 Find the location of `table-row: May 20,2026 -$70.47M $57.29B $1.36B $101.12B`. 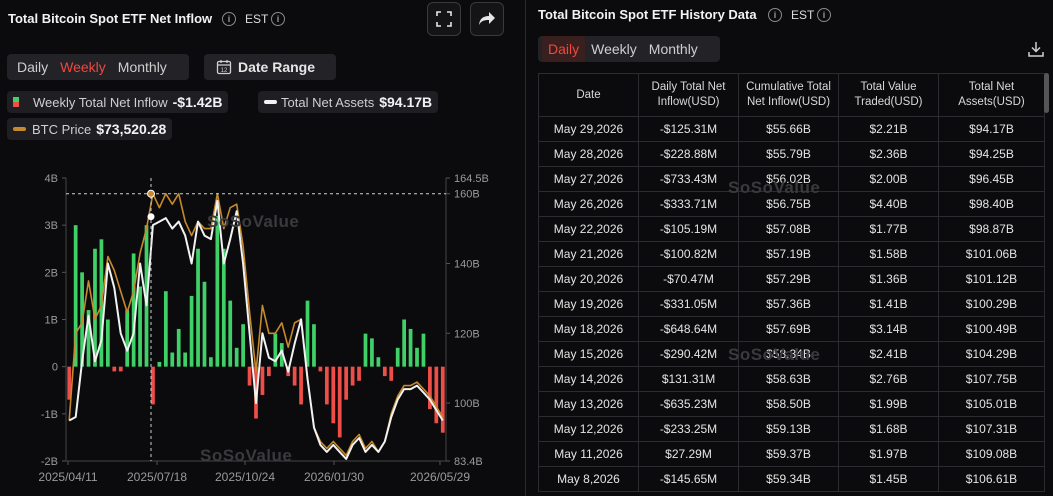

table-row: May 20,2026 -$70.47M $57.29B $1.36B $101.12B is located at coordinates (791, 279).